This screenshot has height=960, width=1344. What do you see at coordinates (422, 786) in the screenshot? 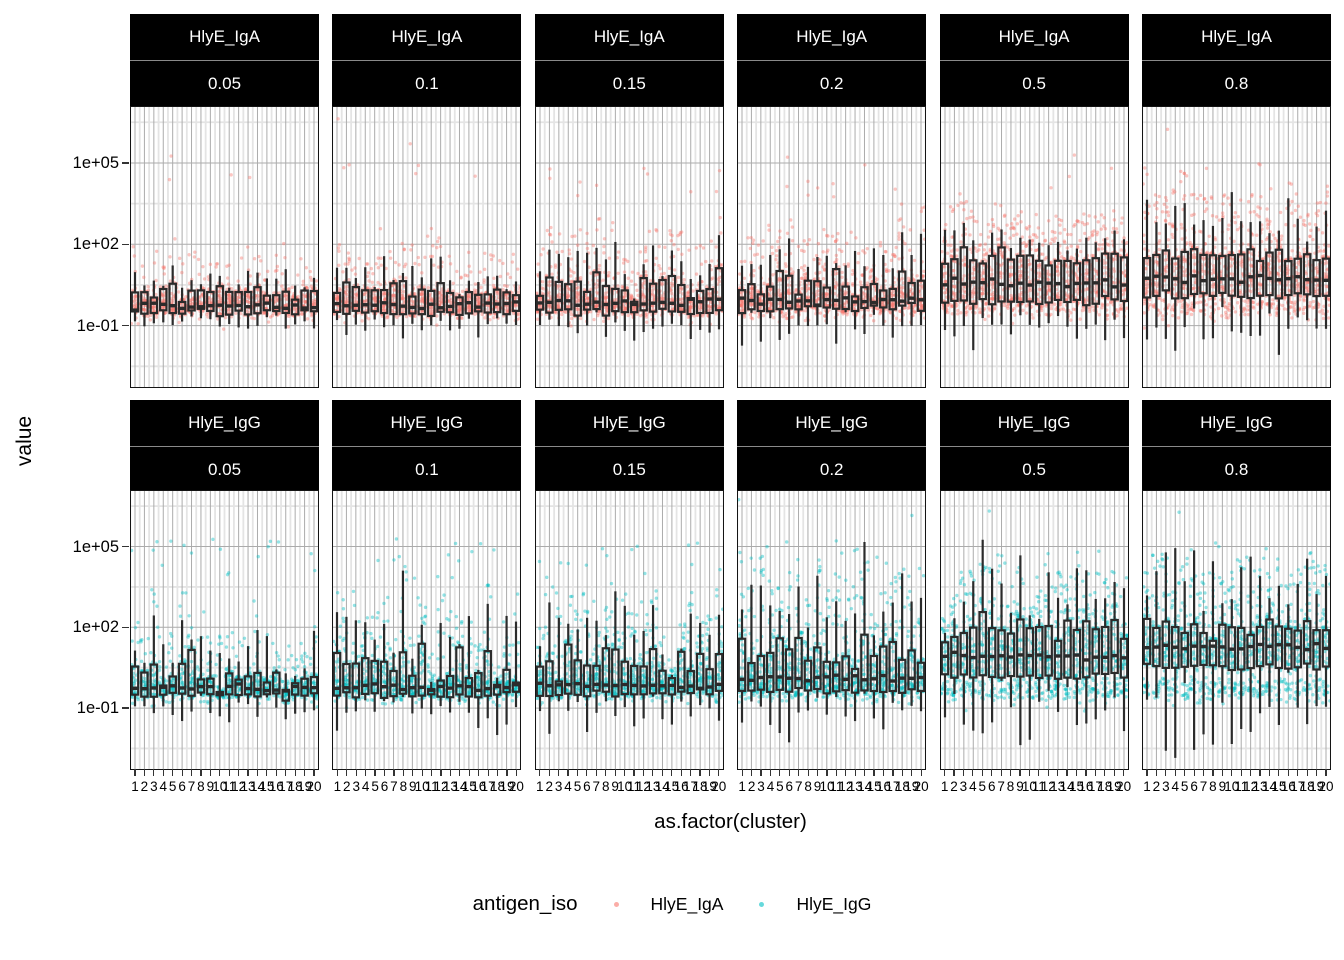
I see `x-tick-label: 10` at bounding box center [422, 786].